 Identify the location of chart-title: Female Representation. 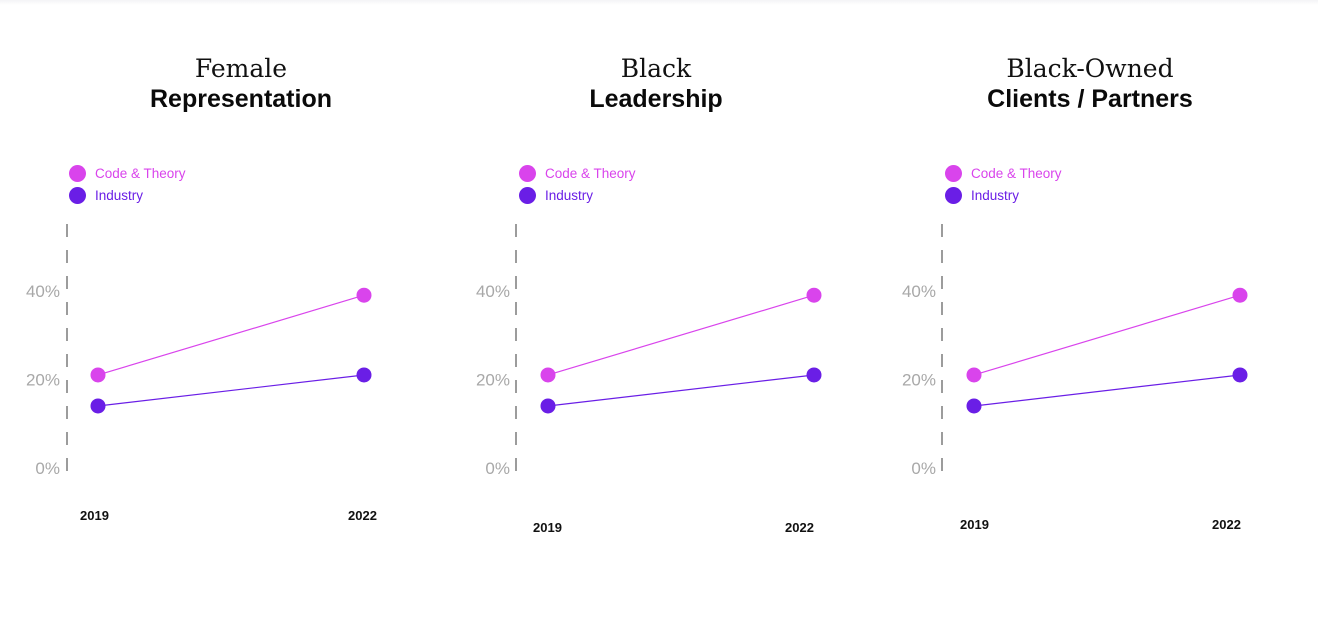
(241, 84).